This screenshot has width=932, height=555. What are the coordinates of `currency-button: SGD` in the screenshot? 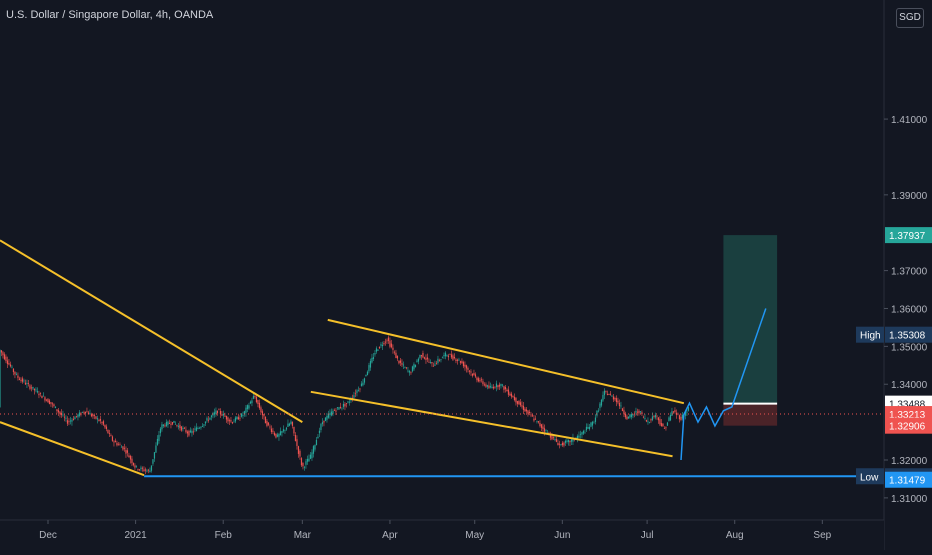 It's located at (910, 18).